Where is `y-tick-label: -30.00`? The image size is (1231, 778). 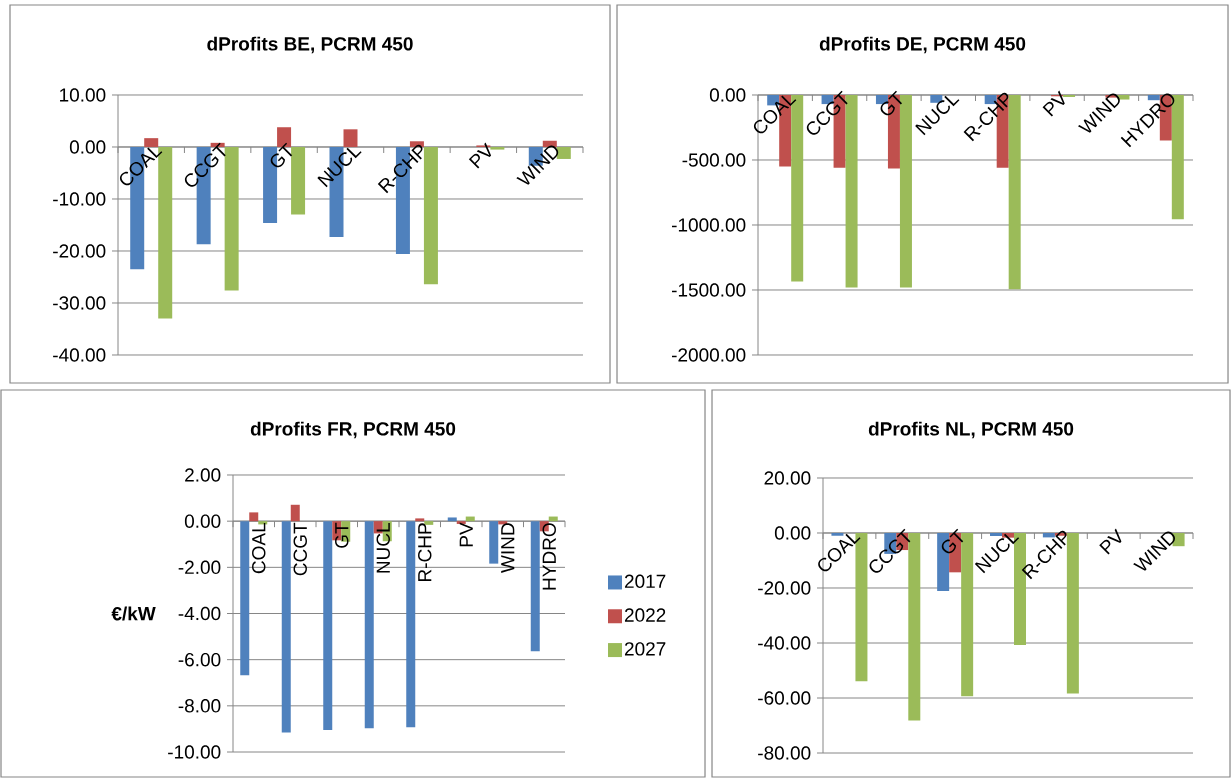 y-tick-label: -30.00 is located at coordinates (79, 303).